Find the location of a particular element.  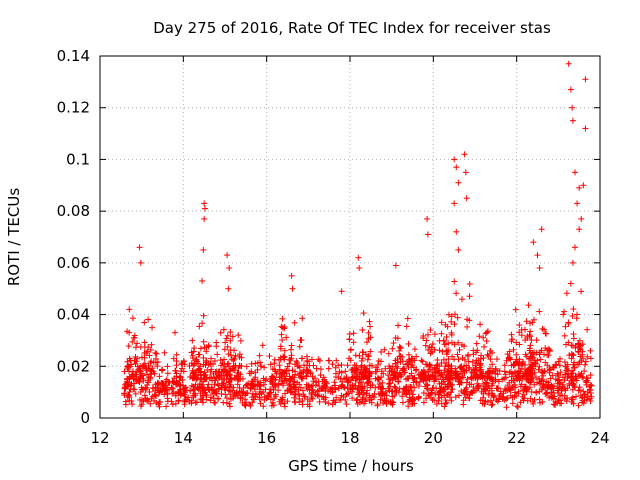

y-tick-label: 0 is located at coordinates (85, 418).